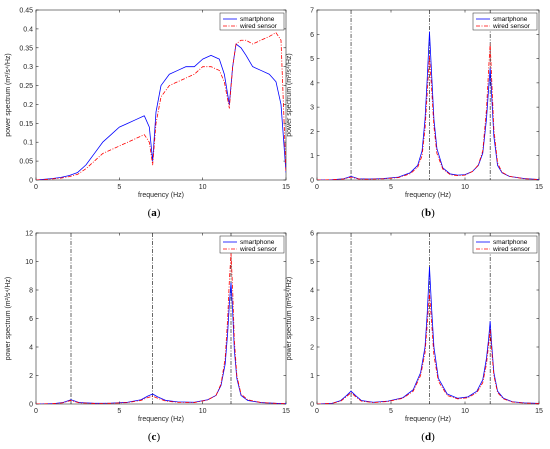 This screenshot has height=449, width=550. What do you see at coordinates (154, 213) in the screenshot?
I see `panel-label: (a)` at bounding box center [154, 213].